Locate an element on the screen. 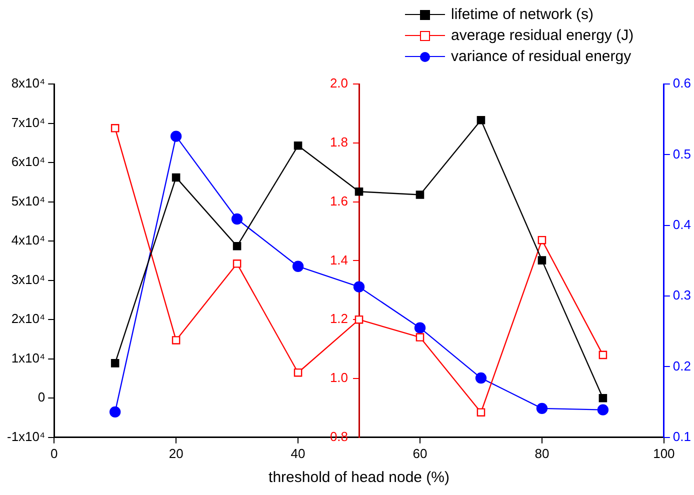  y3-tick-label: 0.6 is located at coordinates (682, 83).